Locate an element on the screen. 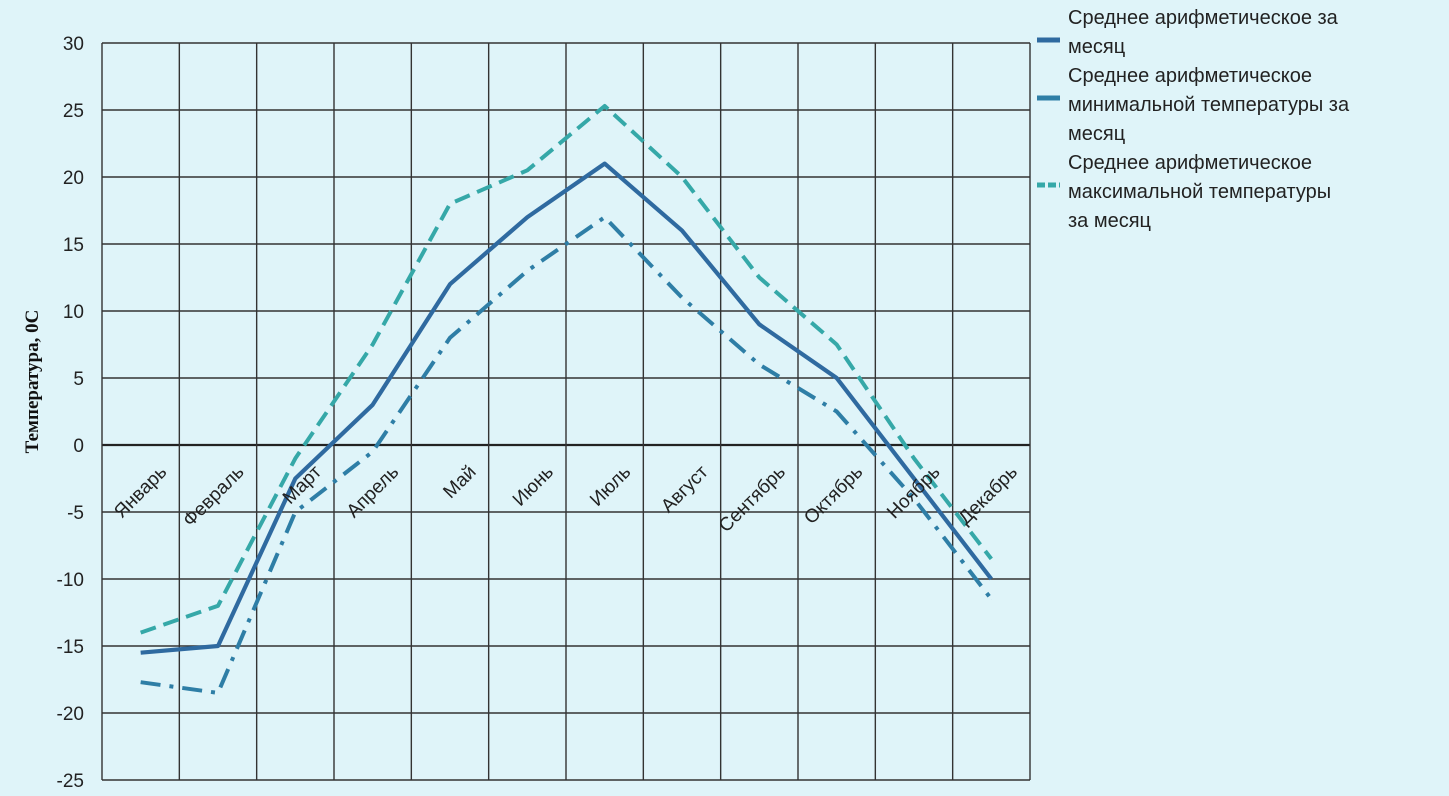 This screenshot has width=1449, height=796. legend-label-line: минимальной температуры за is located at coordinates (1209, 105).